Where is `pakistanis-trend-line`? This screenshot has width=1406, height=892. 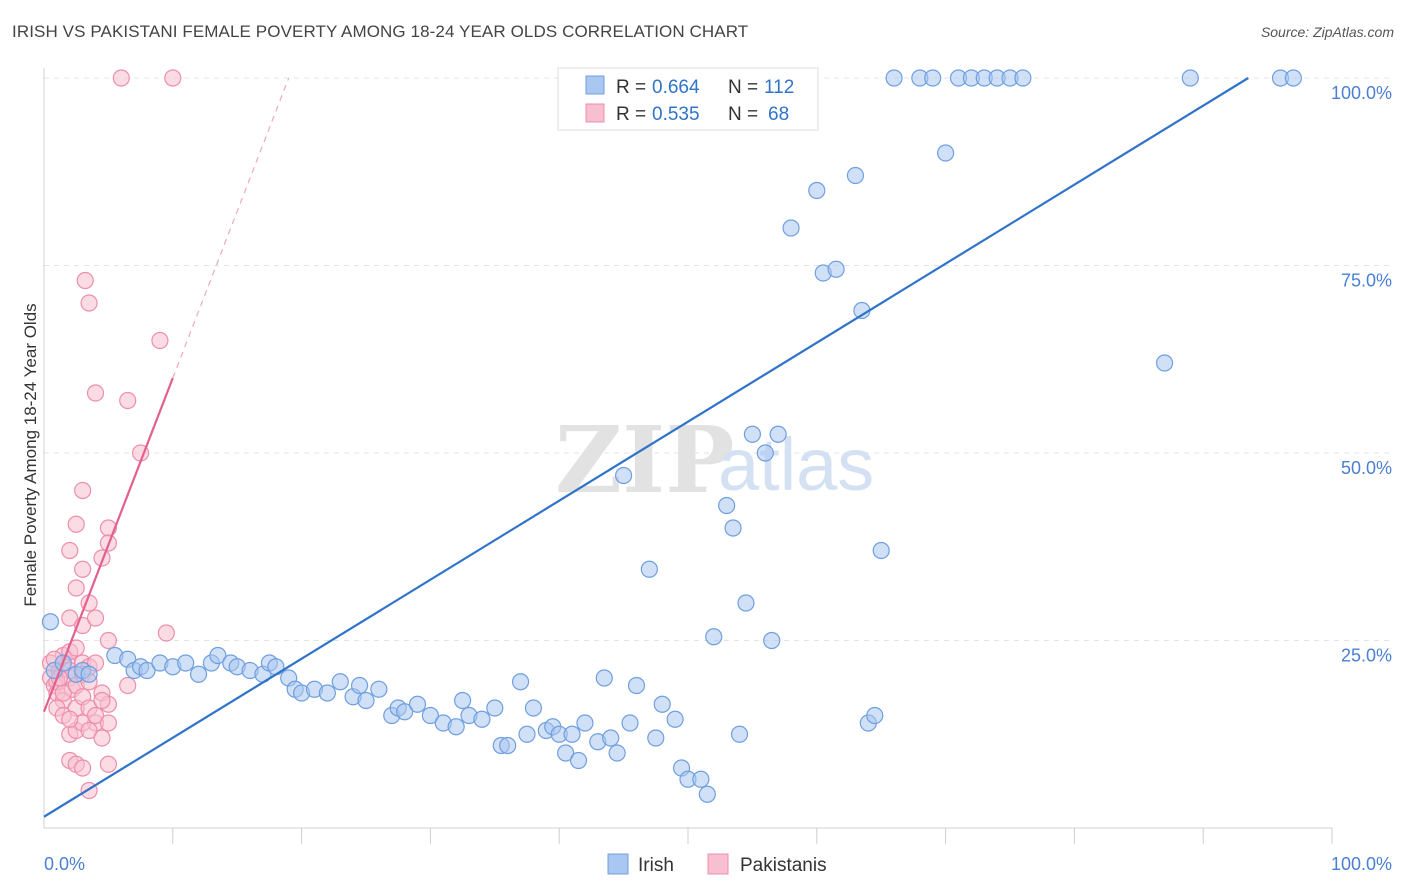
pakistanis-trend-line is located at coordinates (108, 545).